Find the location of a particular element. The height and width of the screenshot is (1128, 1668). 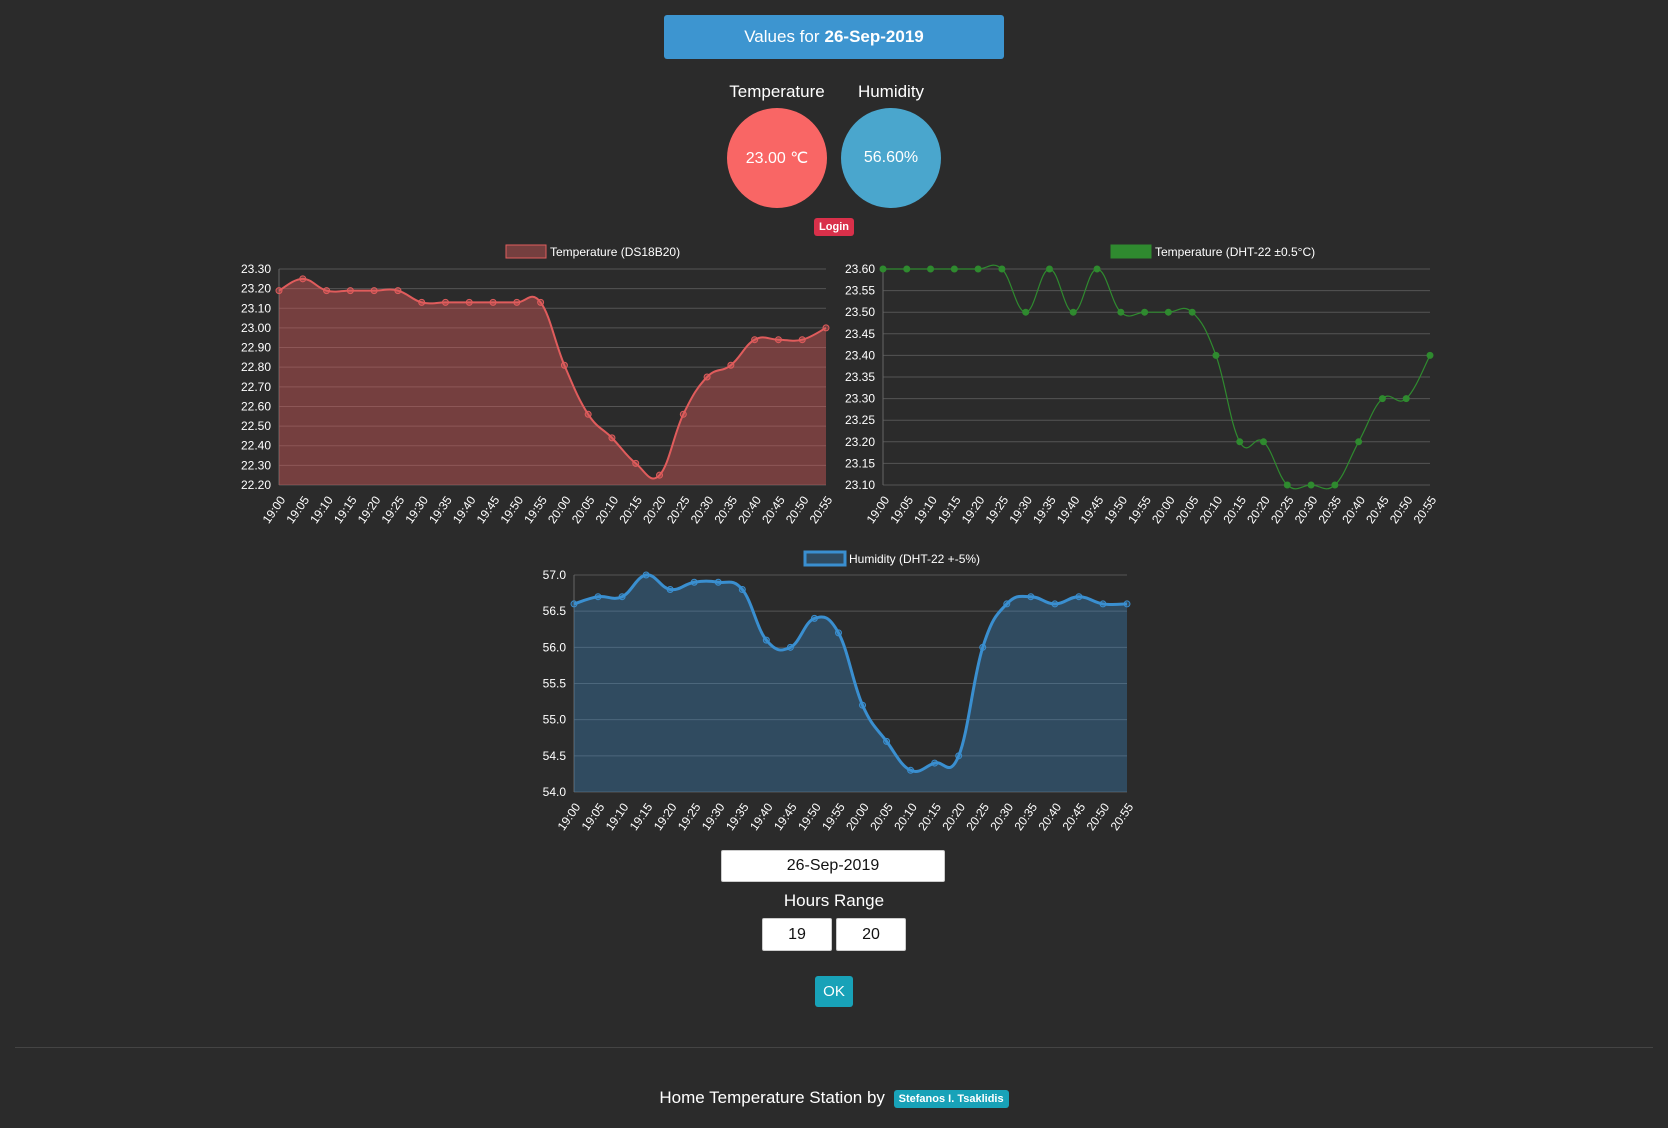

temperature-gauge-label: Temperature is located at coordinates (777, 91).